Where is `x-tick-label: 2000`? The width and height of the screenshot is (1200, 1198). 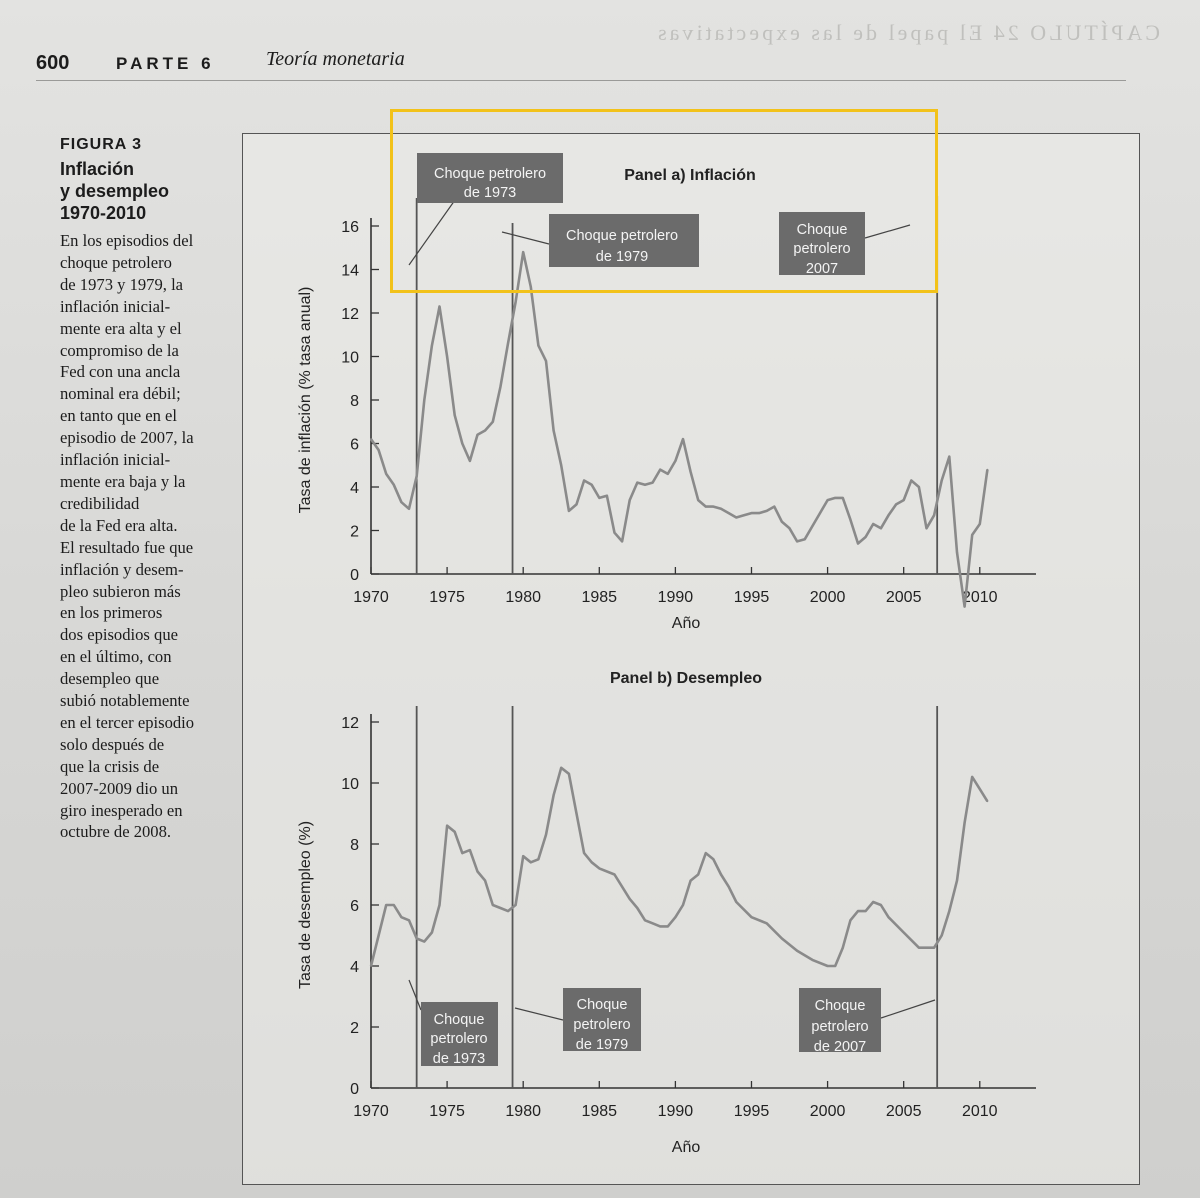
x-tick-label: 2000 is located at coordinates (828, 597).